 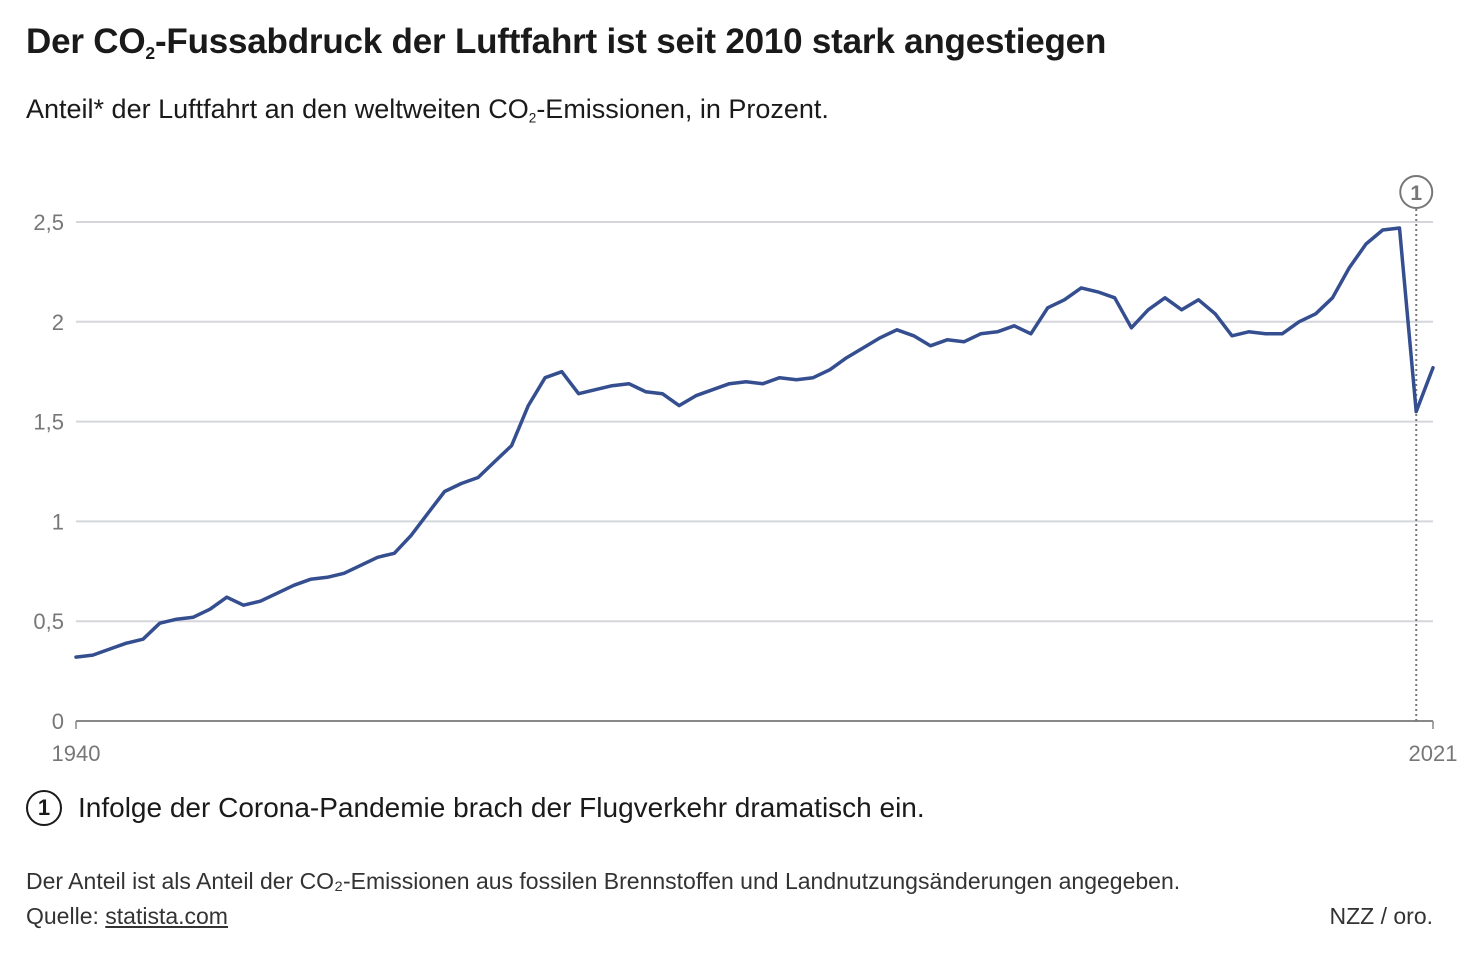 I want to click on y-tick-label: 2,5, so click(x=48, y=222).